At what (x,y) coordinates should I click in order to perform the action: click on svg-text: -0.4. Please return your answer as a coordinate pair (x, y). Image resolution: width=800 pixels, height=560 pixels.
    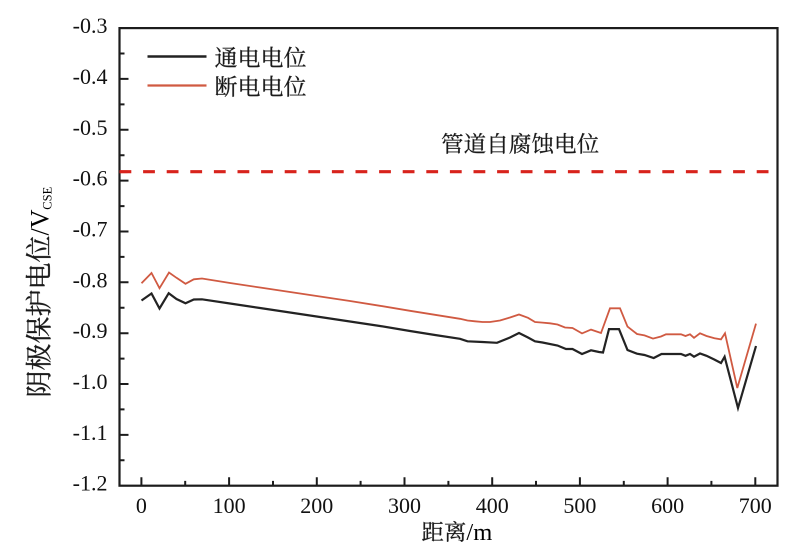
    Looking at the image, I should click on (90, 76).